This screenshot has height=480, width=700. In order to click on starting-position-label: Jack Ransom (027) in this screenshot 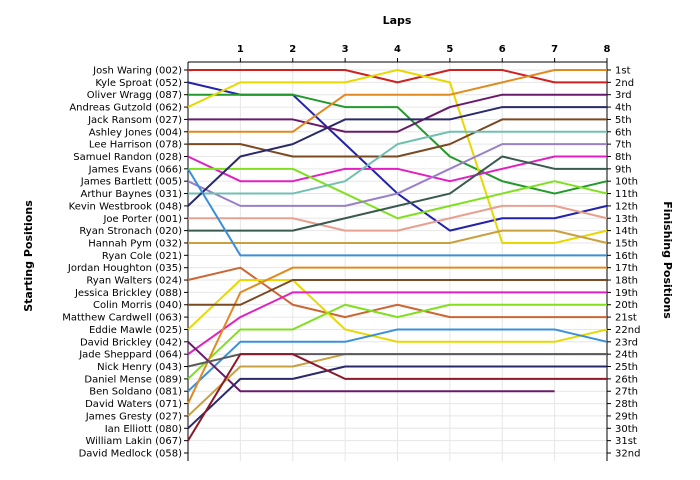, I will do `click(134, 120)`.